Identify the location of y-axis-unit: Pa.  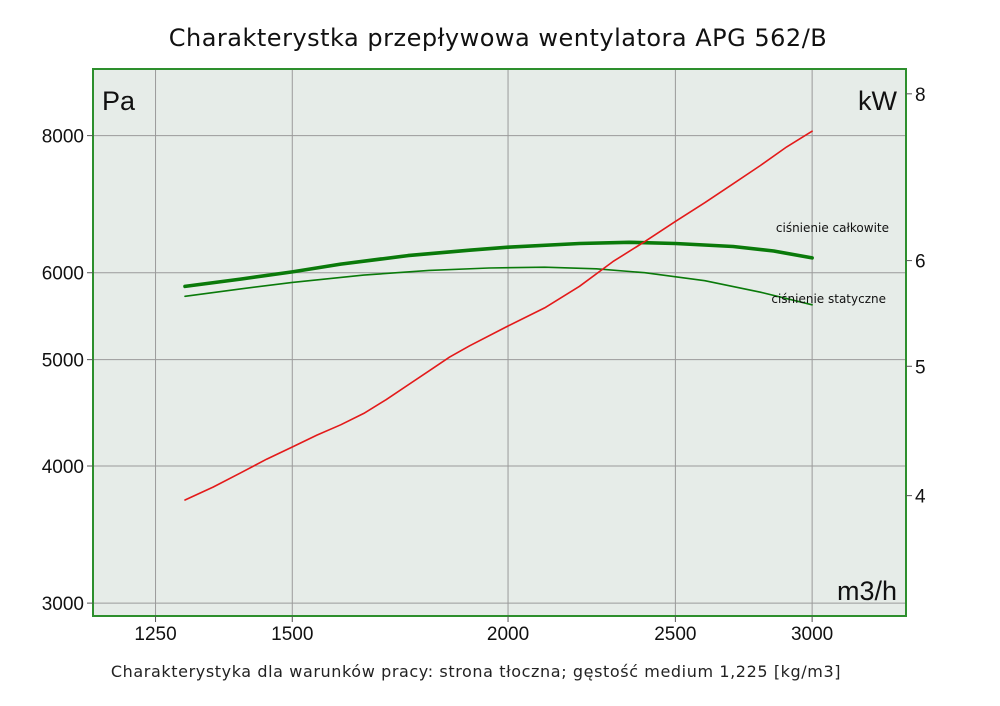
(119, 101).